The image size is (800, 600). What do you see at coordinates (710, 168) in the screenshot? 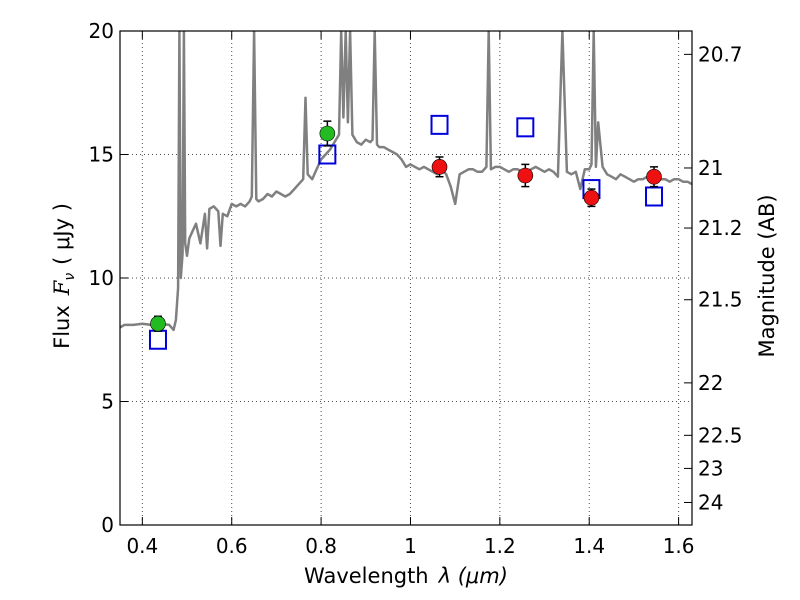
I see `y2-tick-label: 21` at bounding box center [710, 168].